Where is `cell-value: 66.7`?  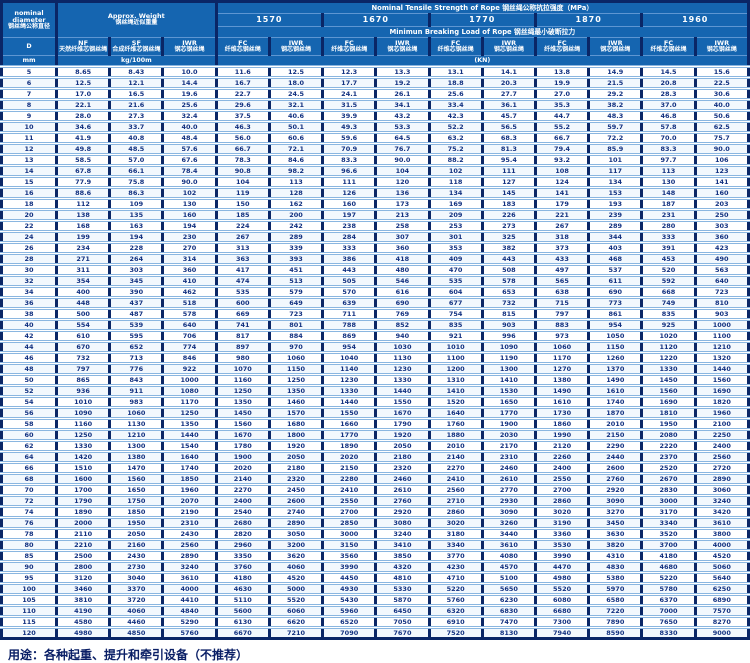 cell-value: 66.7 is located at coordinates (562, 137).